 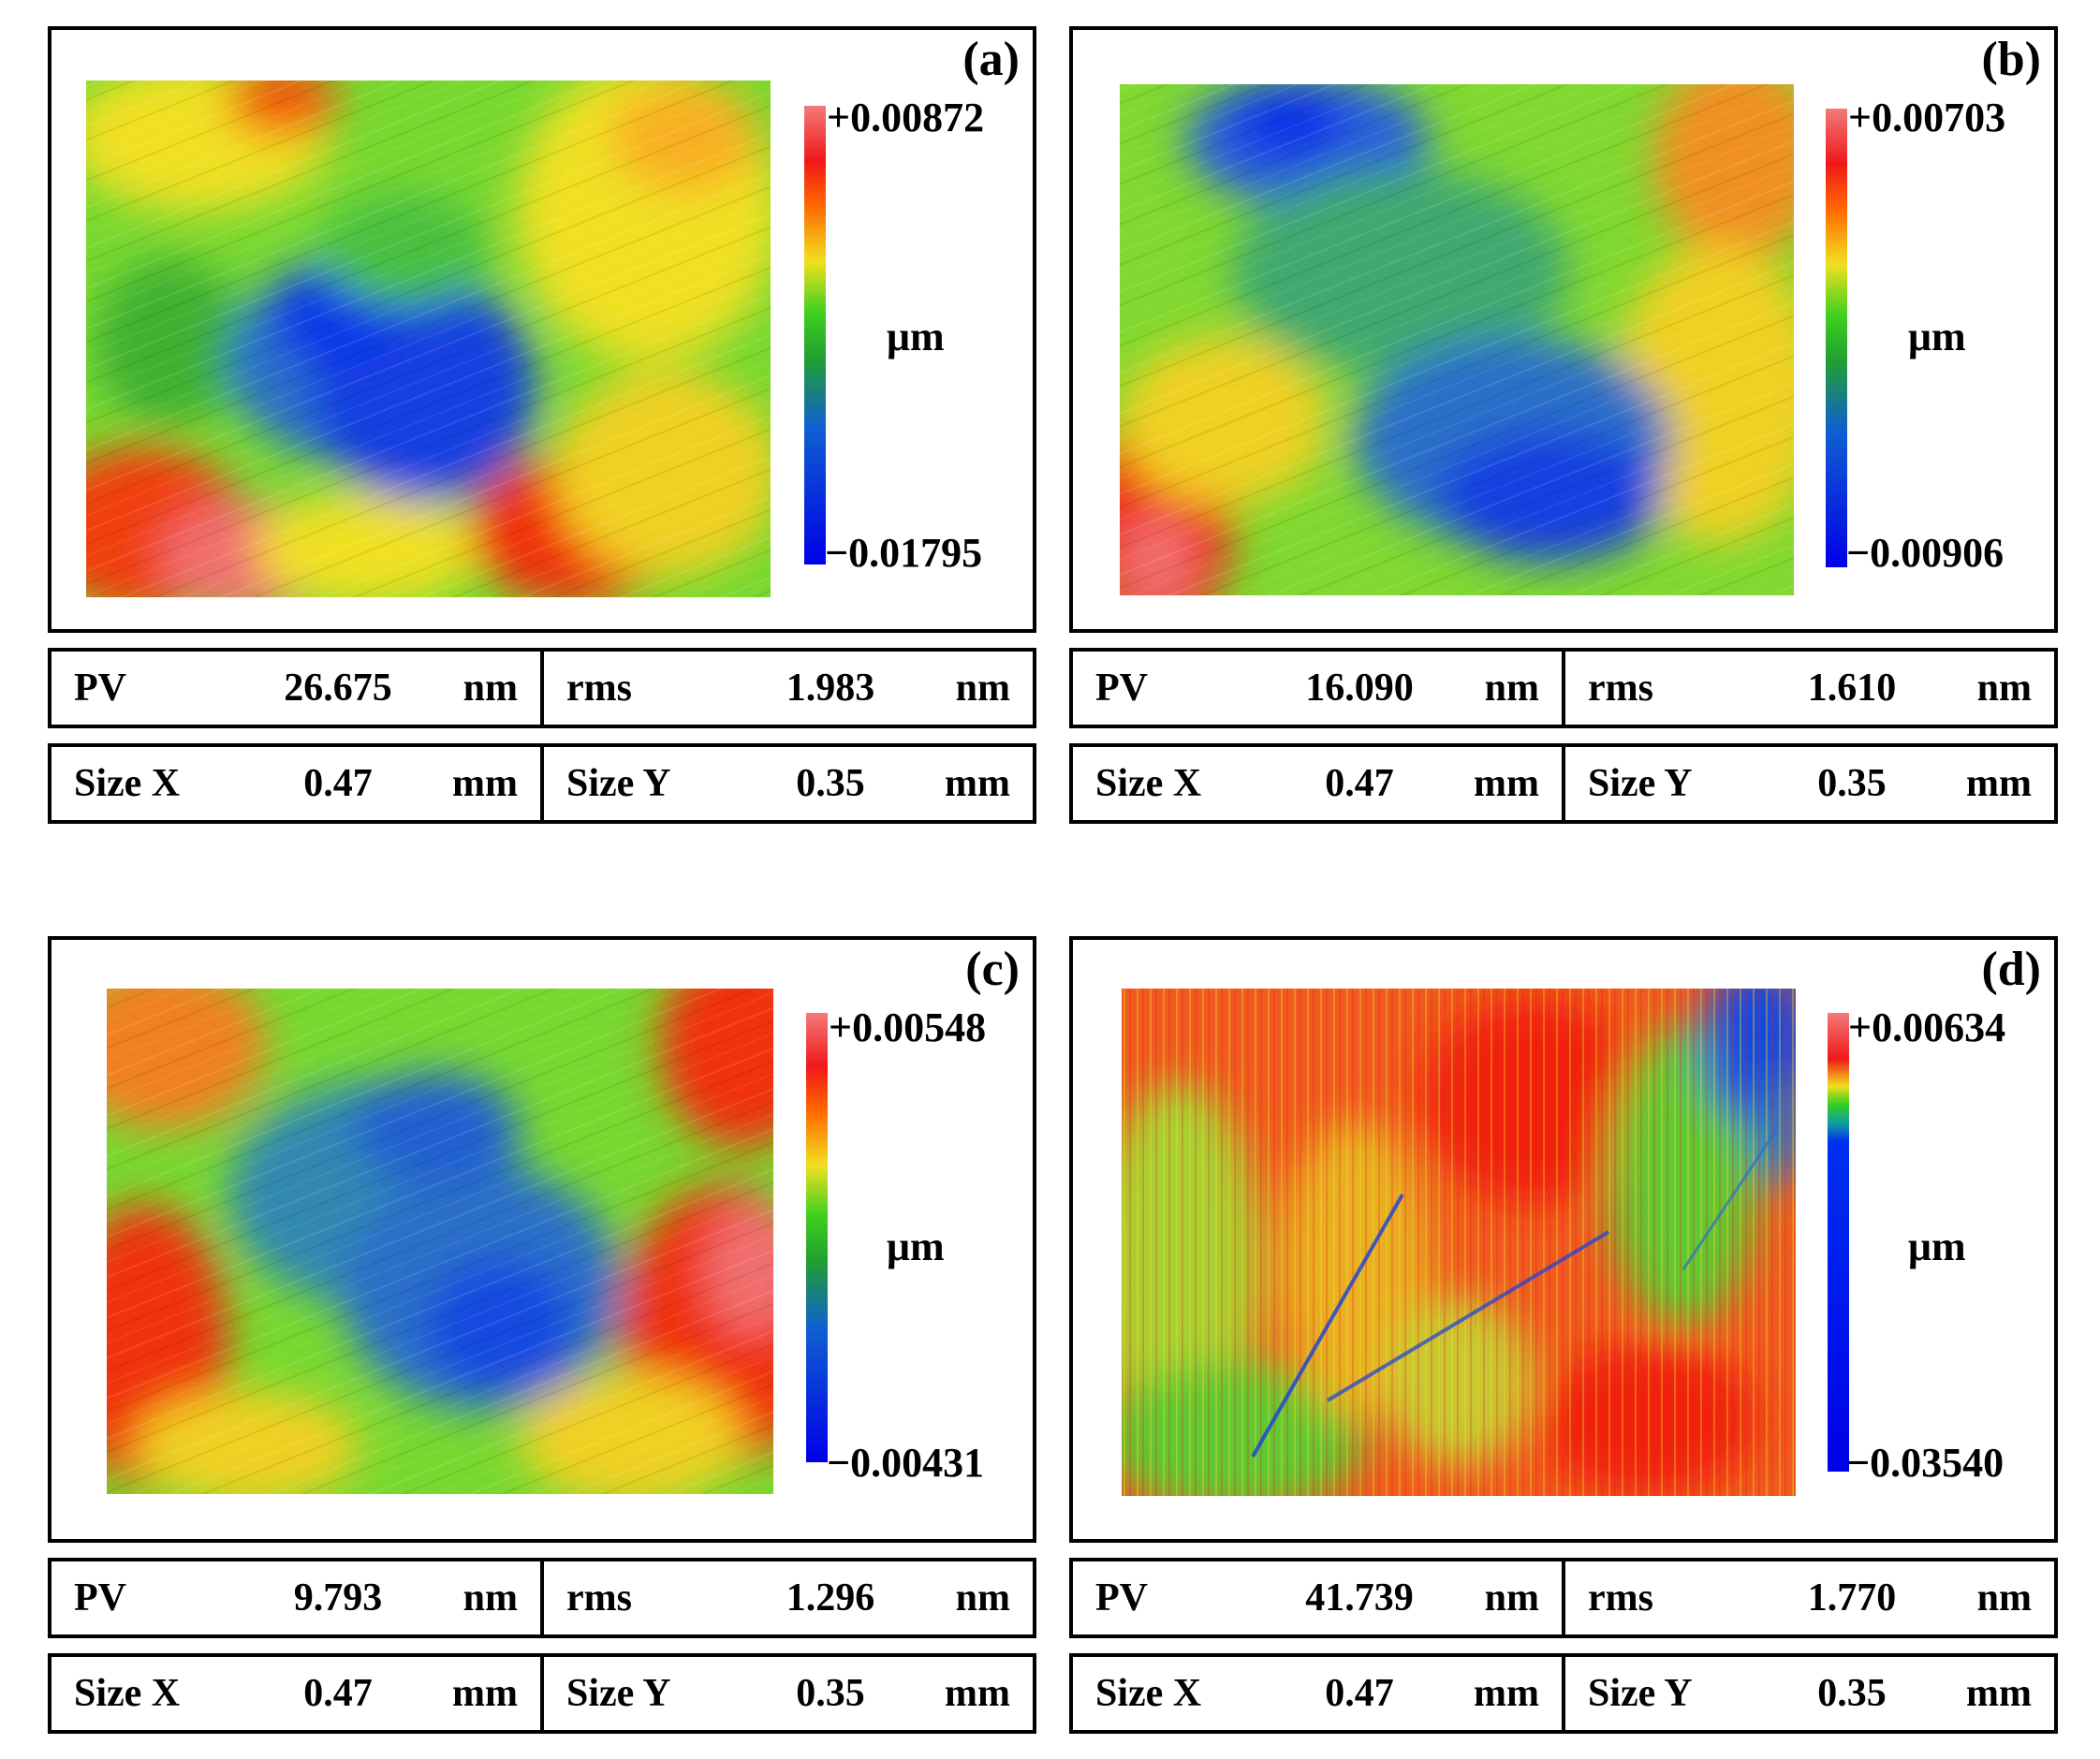 I want to click on rms-cell: rms 1.610 nm, so click(x=1808, y=688).